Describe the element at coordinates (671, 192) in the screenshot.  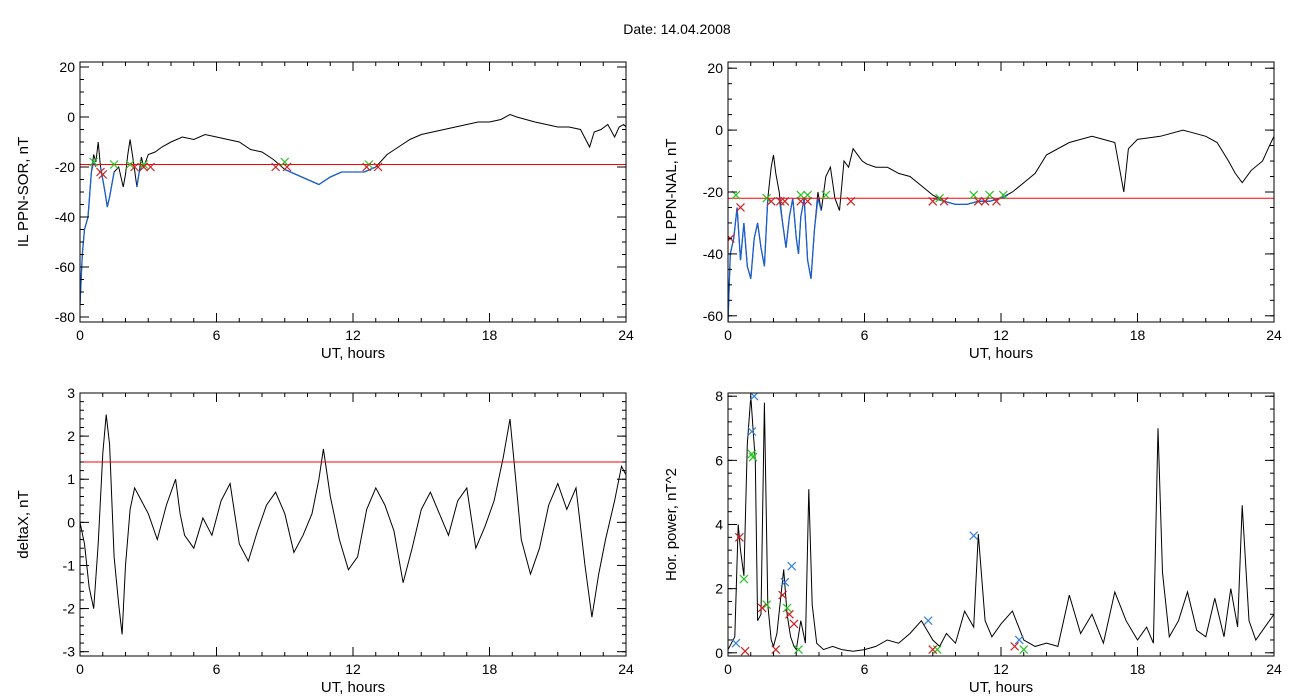
I see `y-axis-label: IL PPN-NAL, nT` at that location.